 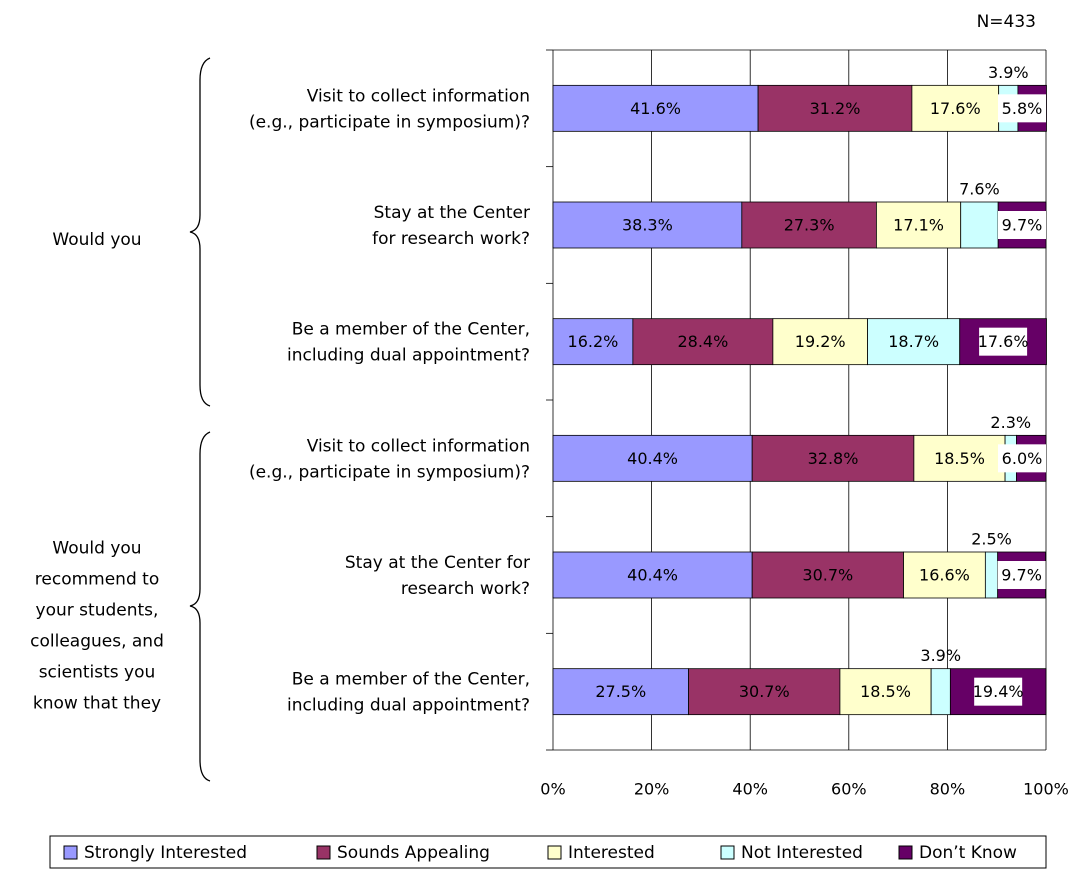 What do you see at coordinates (165, 853) in the screenshot?
I see `legend-label: Strongly Interested` at bounding box center [165, 853].